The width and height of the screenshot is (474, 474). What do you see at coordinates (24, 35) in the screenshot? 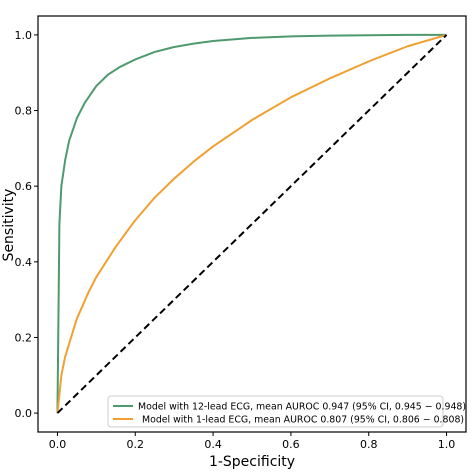
I see `y-tick-label-5: 1.0` at bounding box center [24, 35].